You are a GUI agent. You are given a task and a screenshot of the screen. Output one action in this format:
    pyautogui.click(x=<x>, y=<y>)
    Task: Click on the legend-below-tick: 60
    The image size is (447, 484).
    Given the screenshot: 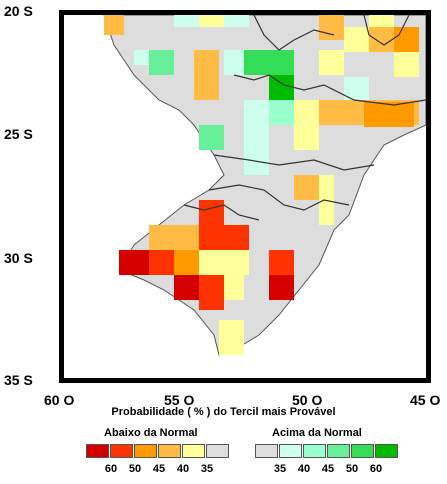 What is the action you would take?
    pyautogui.click(x=111, y=469)
    